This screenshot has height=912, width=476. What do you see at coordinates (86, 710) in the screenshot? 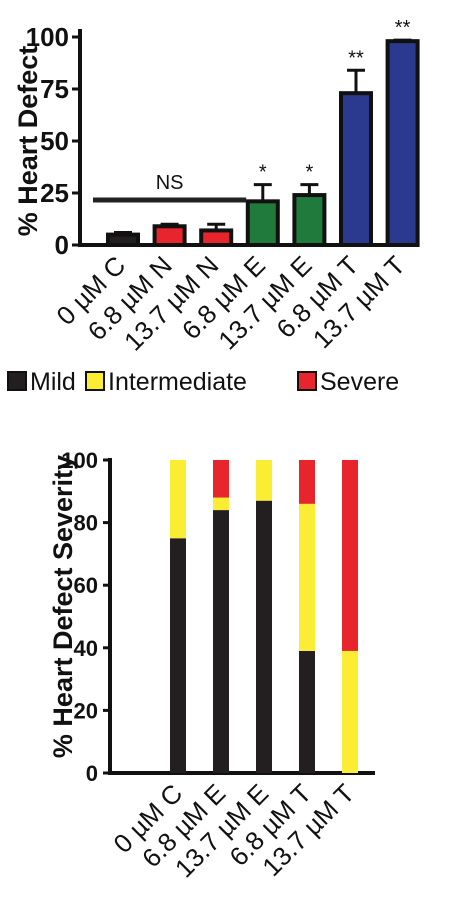
I see `y-tick-label: 20` at bounding box center [86, 710].